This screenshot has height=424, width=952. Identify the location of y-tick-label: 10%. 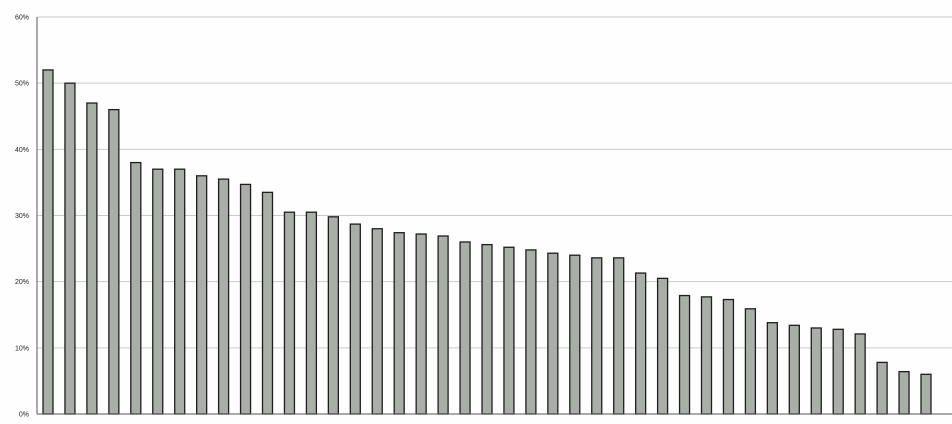
(22, 348).